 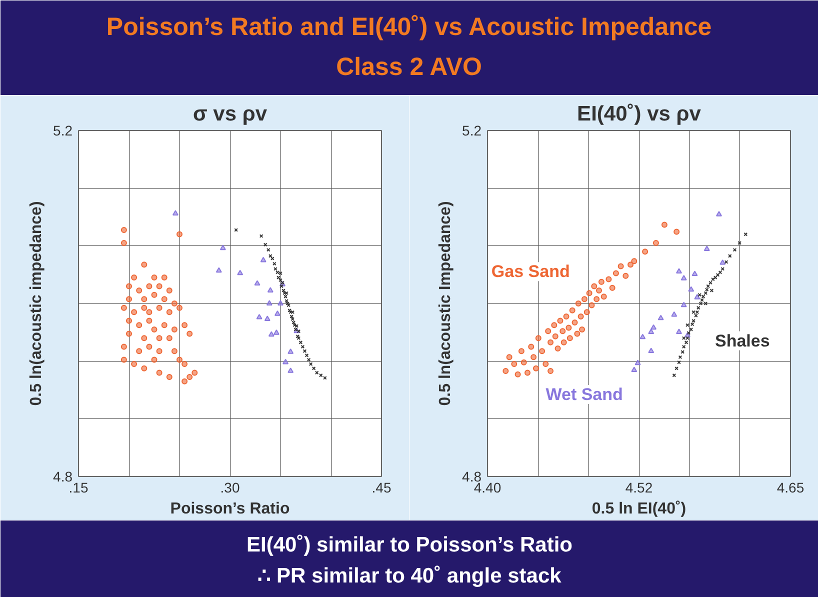 What do you see at coordinates (37, 303) in the screenshot?
I see `y-axis-title: 0.5 ln(acoustic impedance)` at bounding box center [37, 303].